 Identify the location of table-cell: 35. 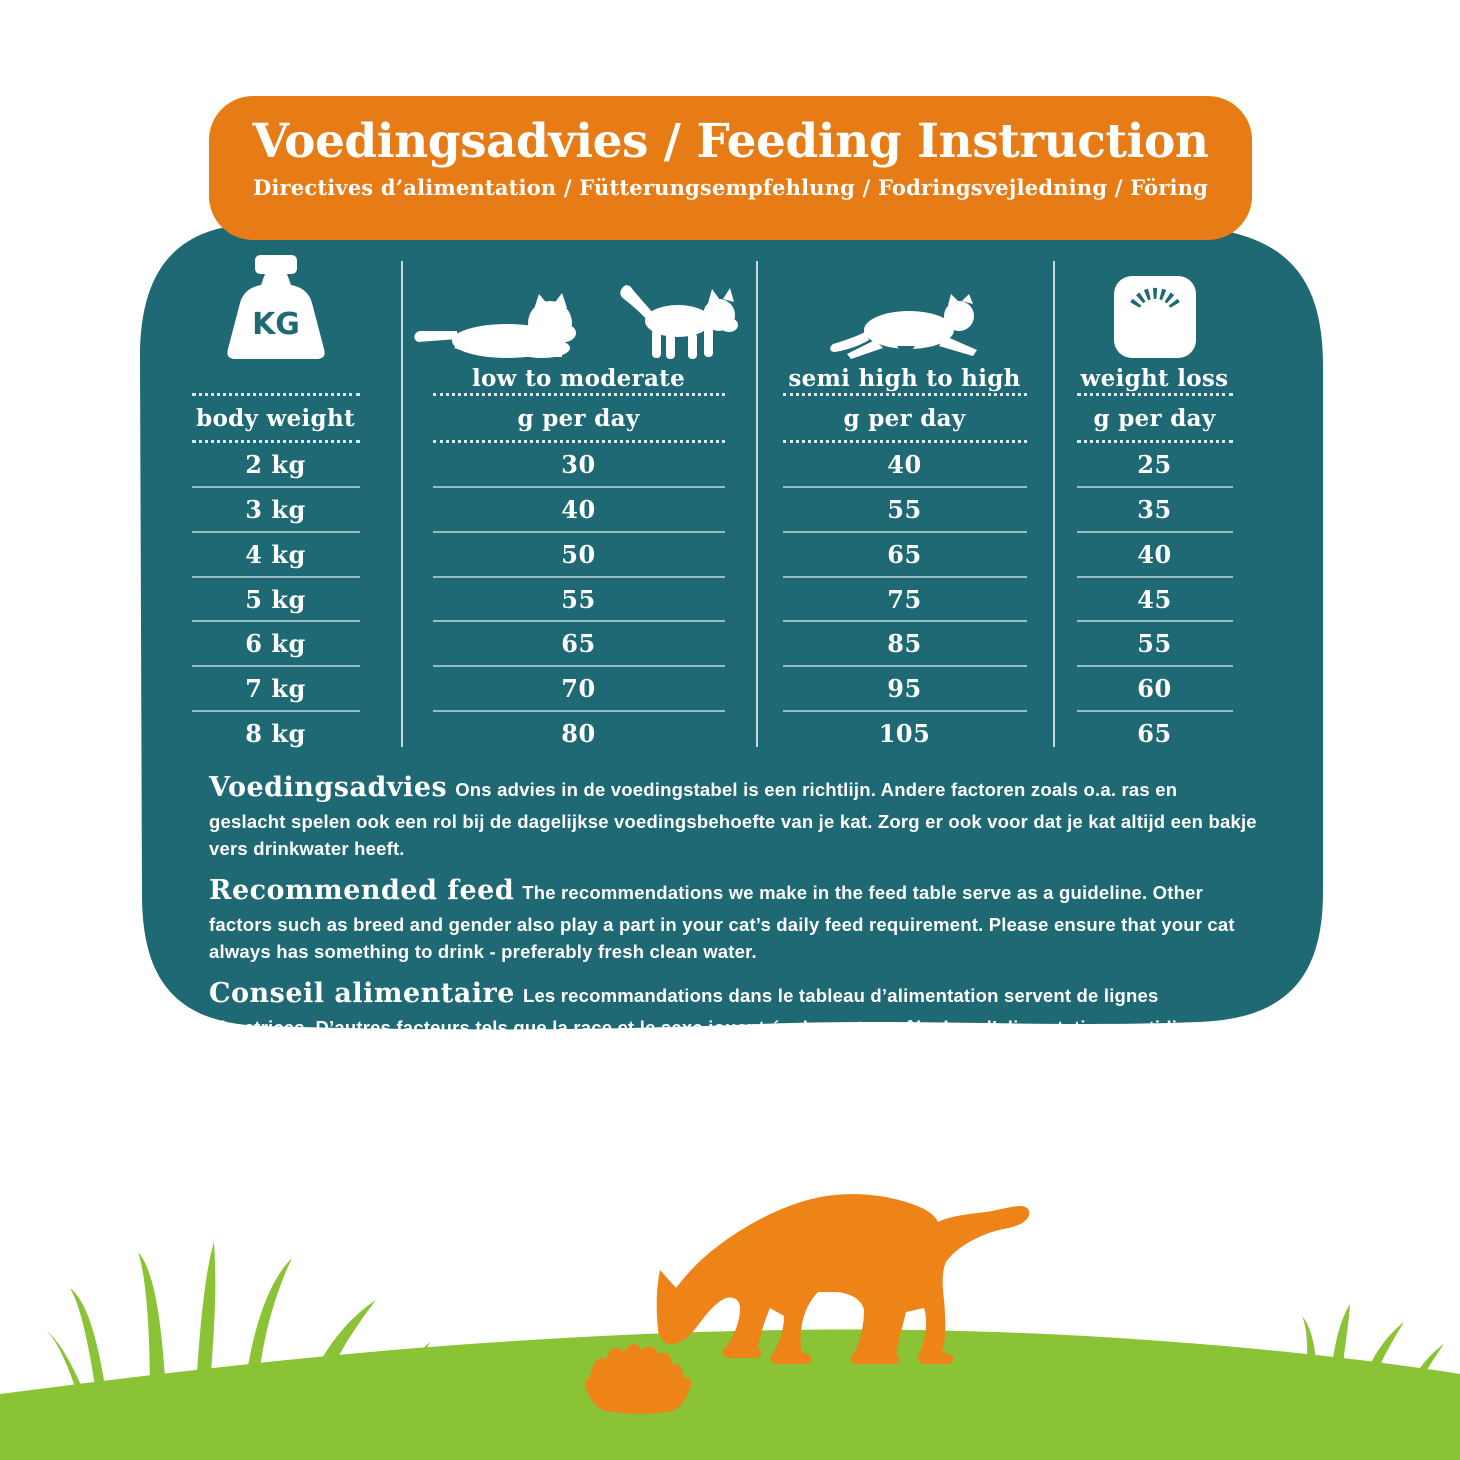
(1154, 509).